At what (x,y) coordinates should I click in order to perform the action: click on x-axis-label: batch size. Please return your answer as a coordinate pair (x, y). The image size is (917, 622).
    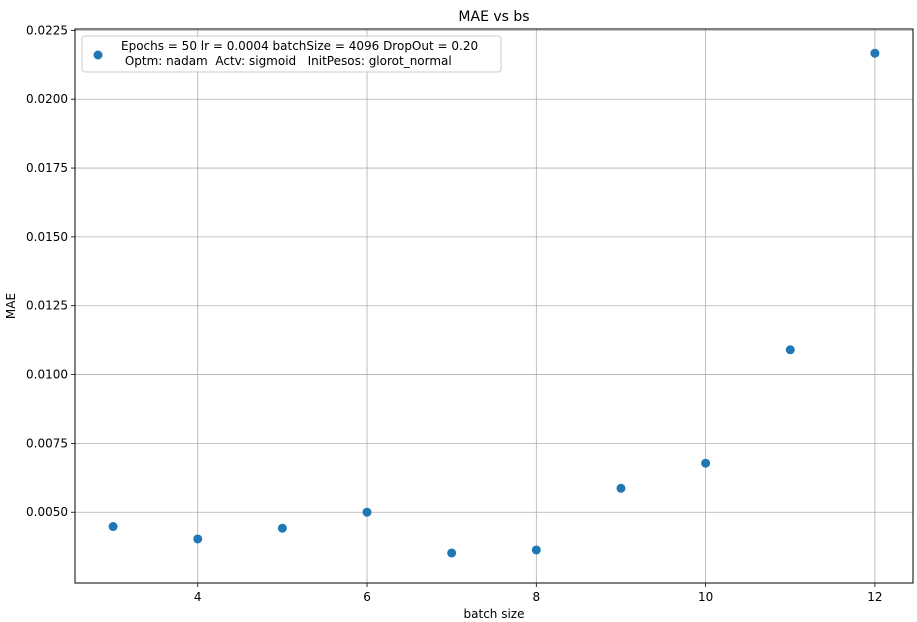
    Looking at the image, I should click on (494, 614).